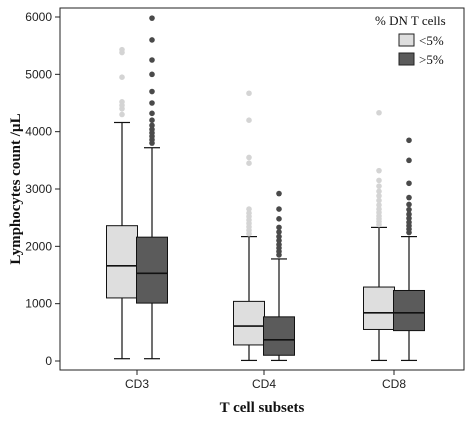  I want to click on y-axis-title: Lymphocytes count /µL, so click(16, 188).